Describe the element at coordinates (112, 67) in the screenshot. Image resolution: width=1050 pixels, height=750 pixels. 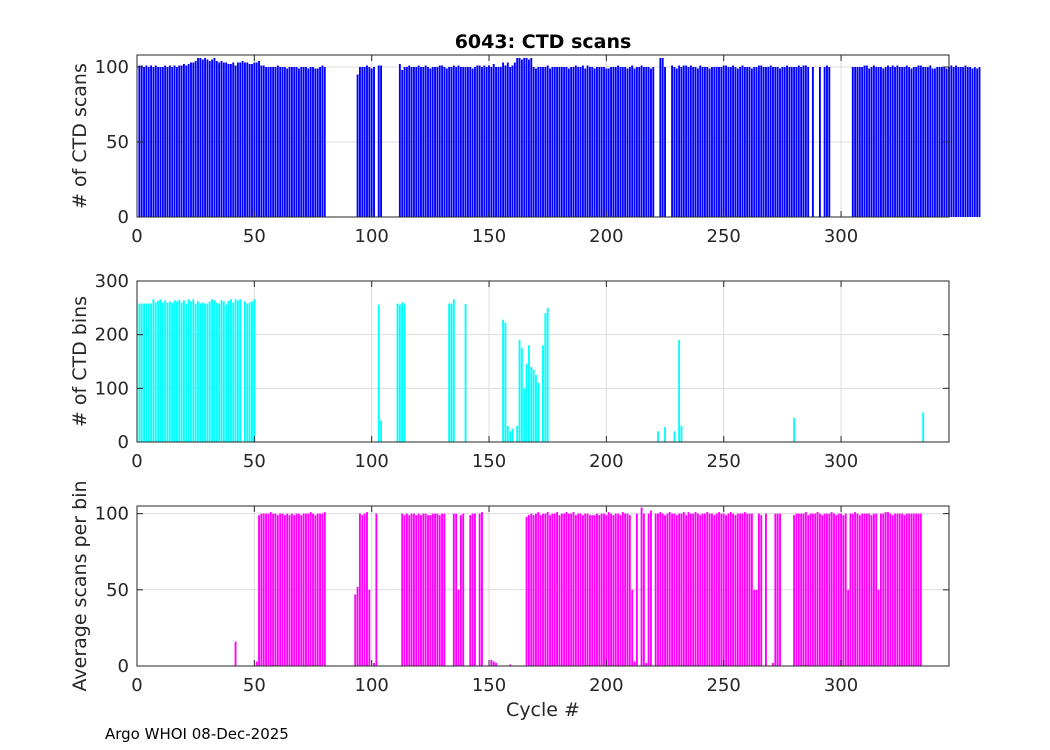
I see `y-tick-label: 100` at that location.